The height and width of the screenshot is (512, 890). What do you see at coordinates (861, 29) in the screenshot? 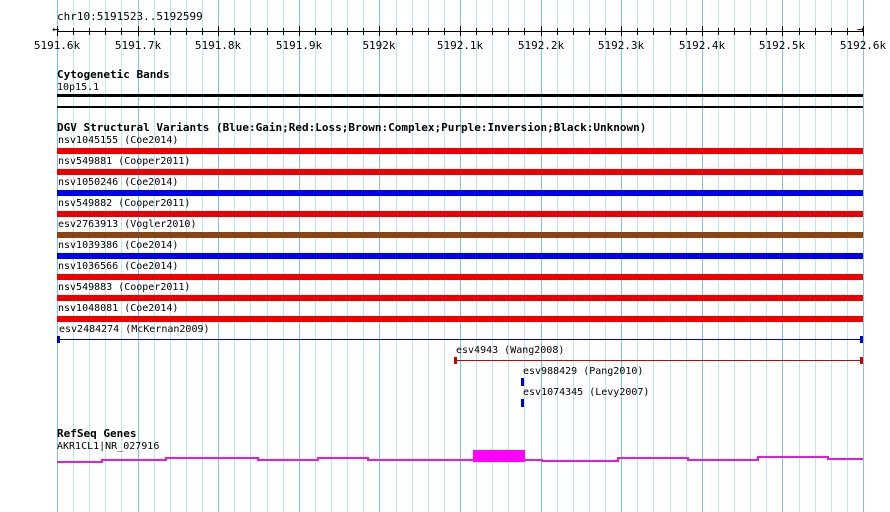
I see `ruler-right-arrow-icon: →` at bounding box center [861, 29].